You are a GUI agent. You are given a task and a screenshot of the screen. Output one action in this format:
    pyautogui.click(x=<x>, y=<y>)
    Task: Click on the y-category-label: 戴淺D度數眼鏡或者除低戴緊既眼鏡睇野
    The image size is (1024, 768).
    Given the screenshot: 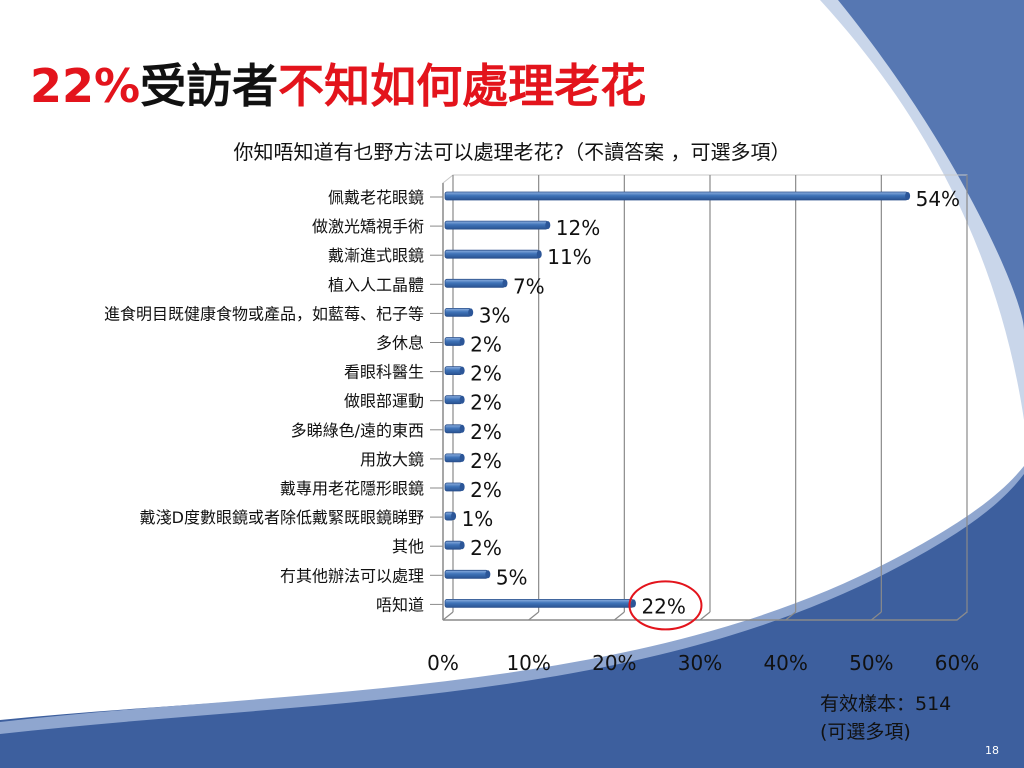 What is the action you would take?
    pyautogui.click(x=282, y=517)
    